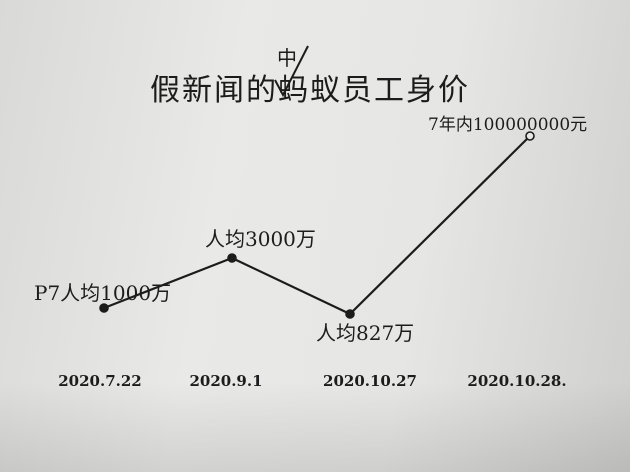 The width and height of the screenshot is (630, 472). What do you see at coordinates (102, 293) in the screenshot?
I see `data-label: P7人均1000万` at bounding box center [102, 293].